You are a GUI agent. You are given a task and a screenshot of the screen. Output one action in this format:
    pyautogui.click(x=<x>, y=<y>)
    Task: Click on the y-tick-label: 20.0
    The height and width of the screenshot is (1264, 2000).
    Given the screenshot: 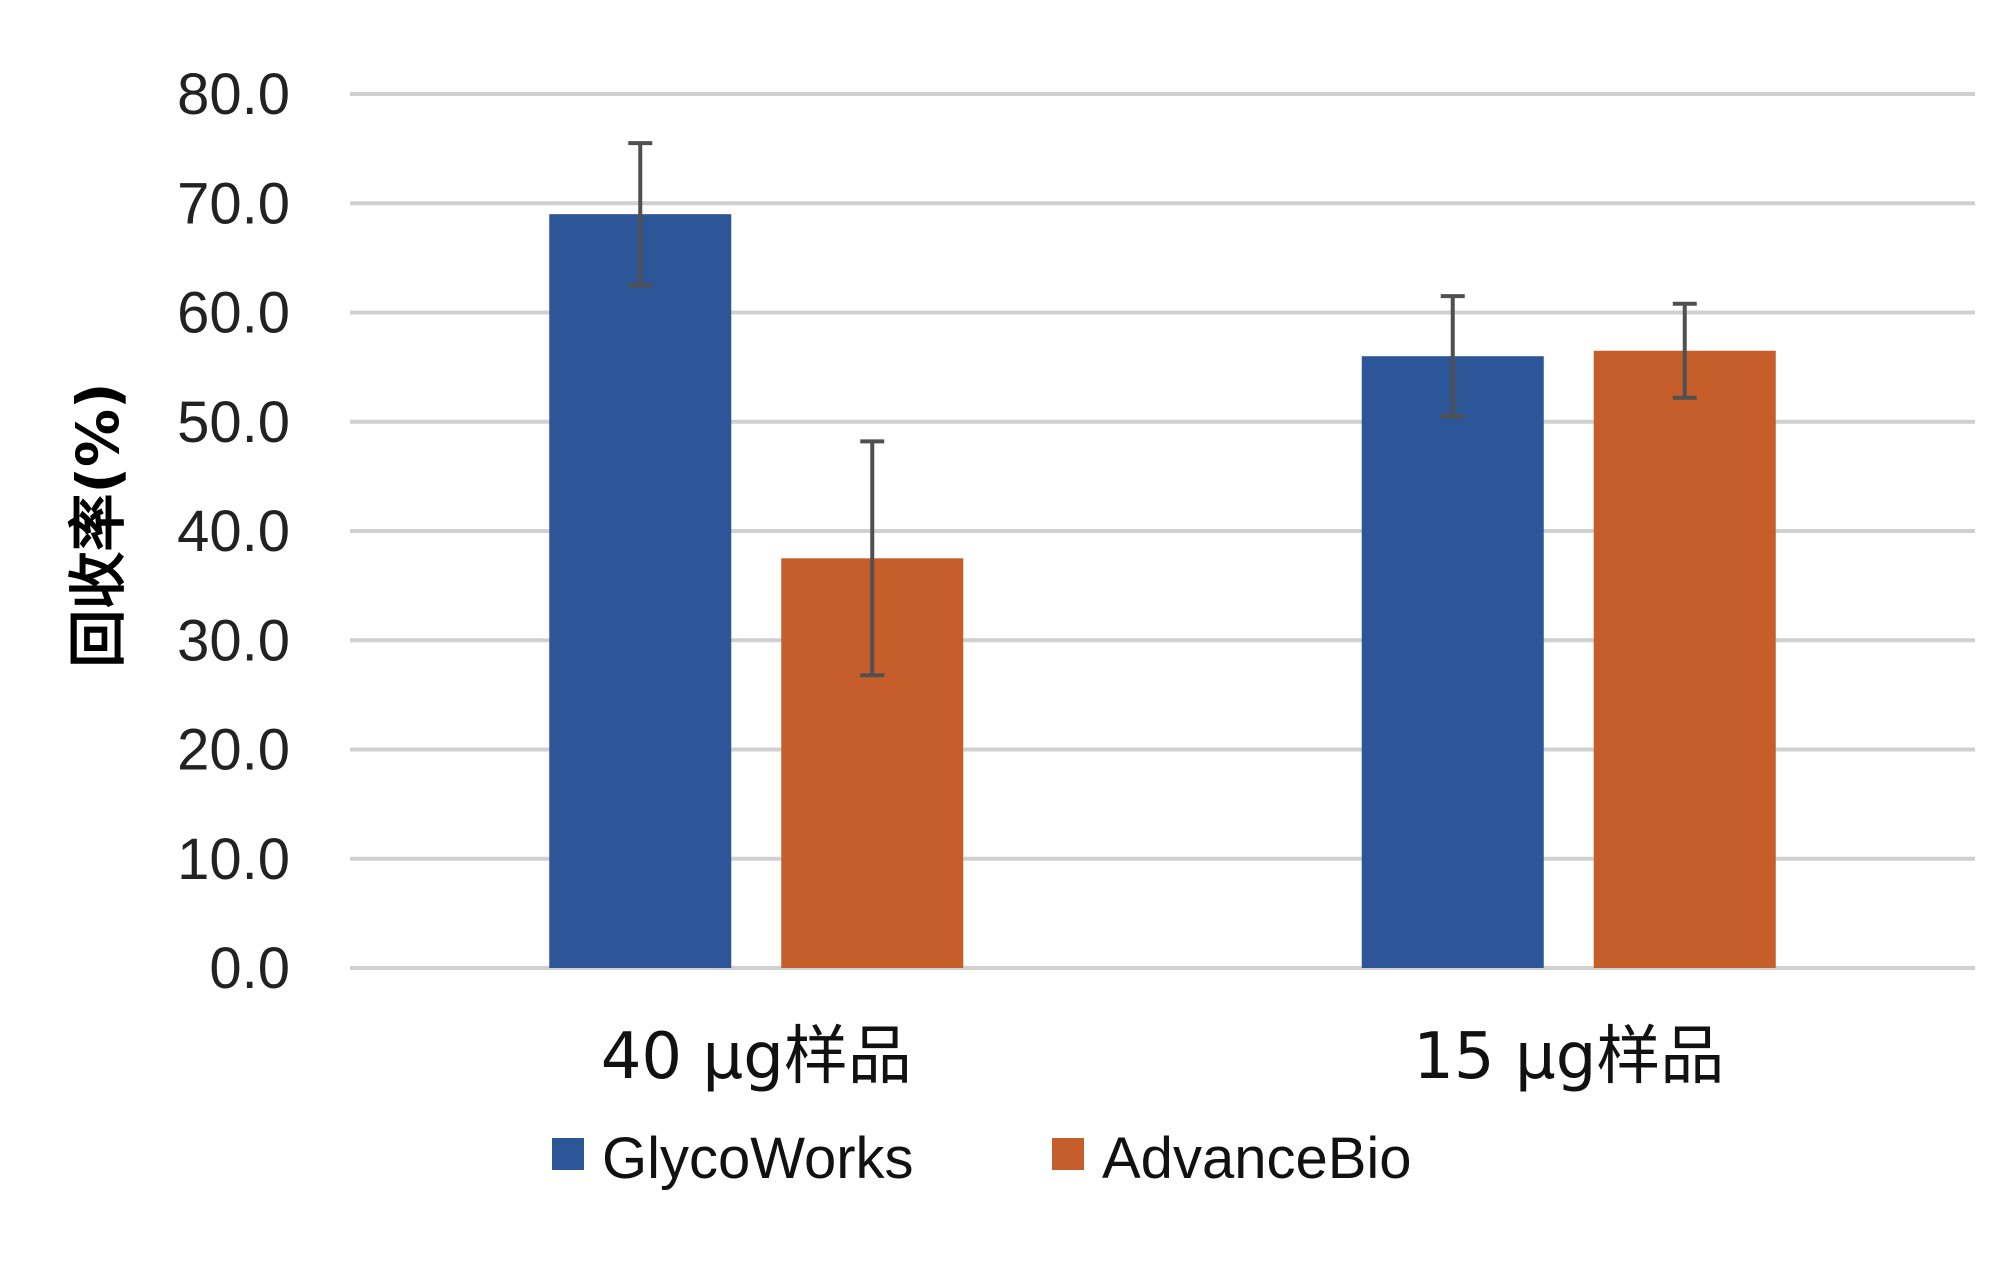 What is the action you would take?
    pyautogui.click(x=233, y=750)
    